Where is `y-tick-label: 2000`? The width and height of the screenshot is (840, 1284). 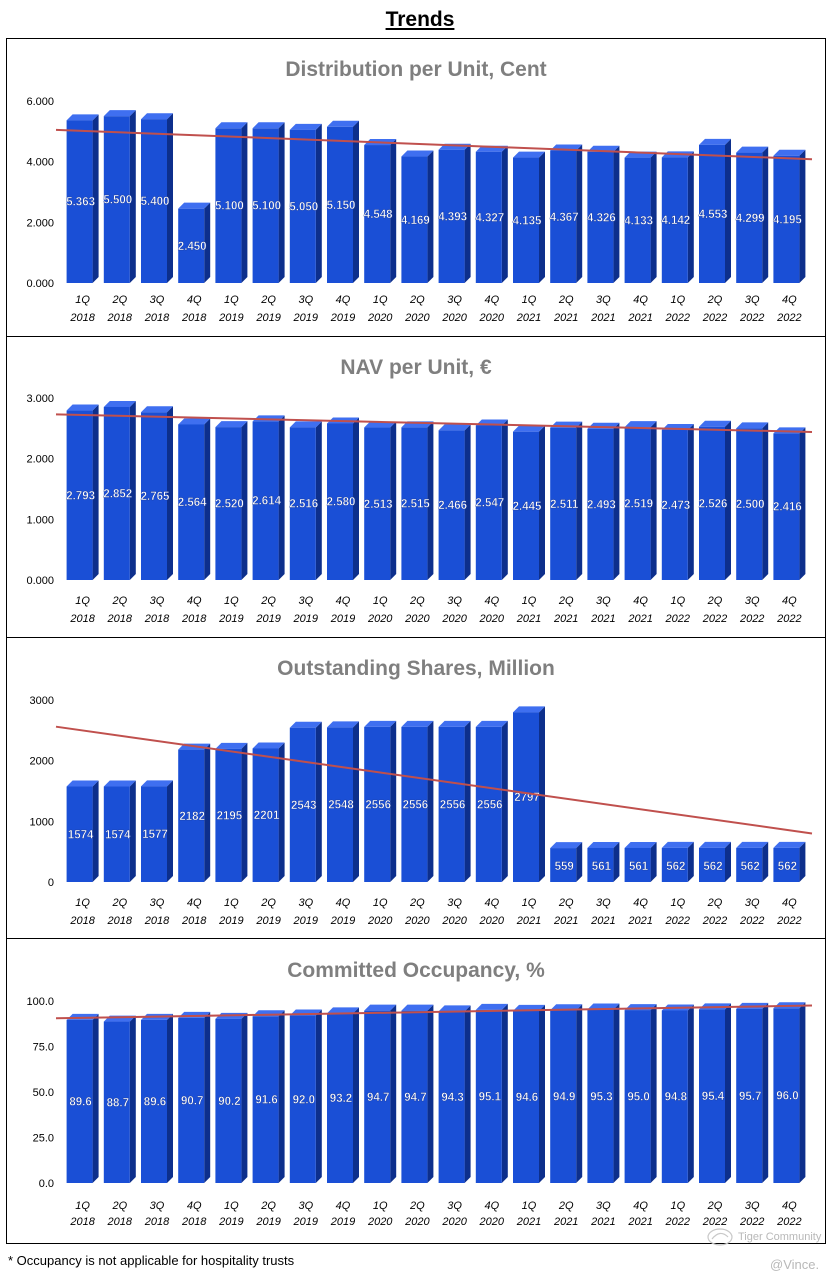 y-tick-label: 2000 is located at coordinates (42, 762).